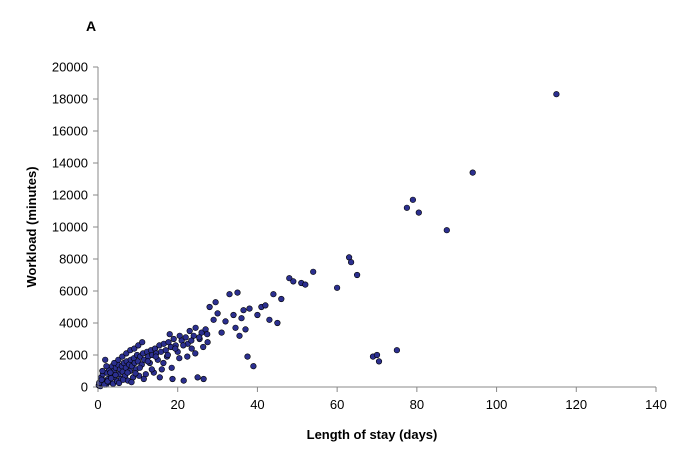 Image resolution: width=690 pixels, height=460 pixels. Describe the element at coordinates (73, 291) in the screenshot. I see `y-tick-label: 6000` at that location.